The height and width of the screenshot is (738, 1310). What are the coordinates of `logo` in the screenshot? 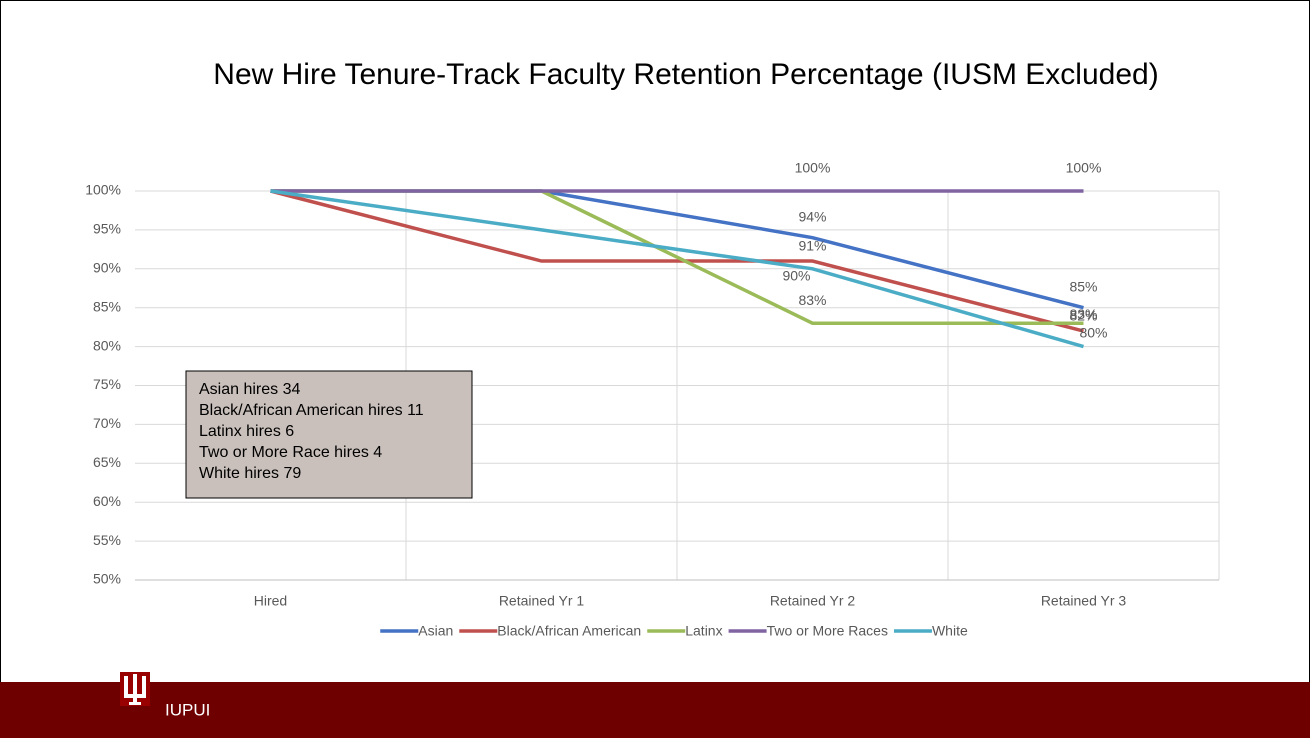 It's located at (135, 689).